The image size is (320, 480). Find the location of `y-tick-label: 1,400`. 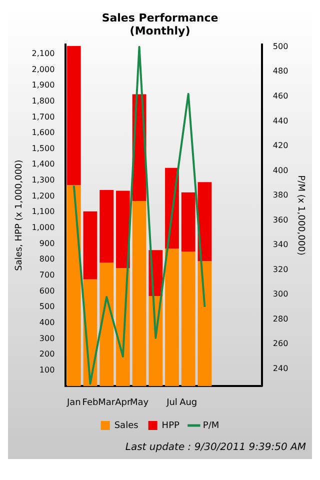

y-tick-label: 1,400 is located at coordinates (43, 164).